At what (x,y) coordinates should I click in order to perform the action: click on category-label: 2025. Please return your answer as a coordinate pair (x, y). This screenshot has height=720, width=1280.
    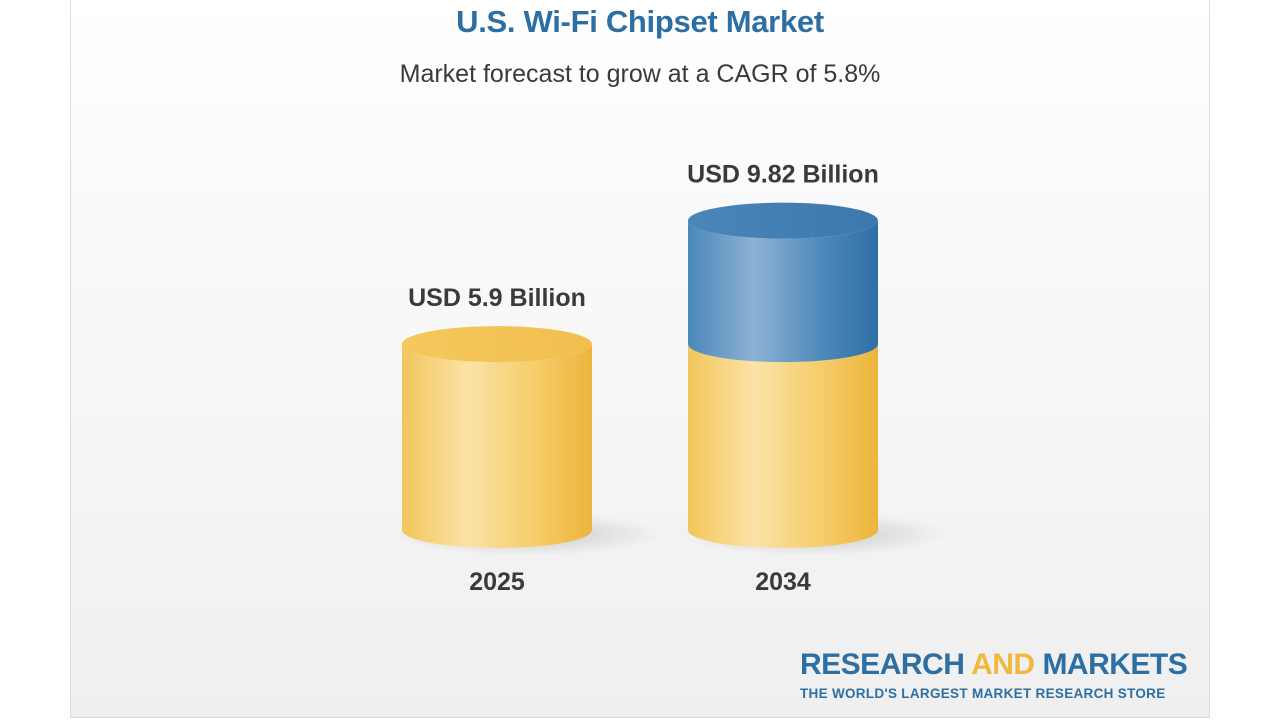
    Looking at the image, I should click on (497, 582).